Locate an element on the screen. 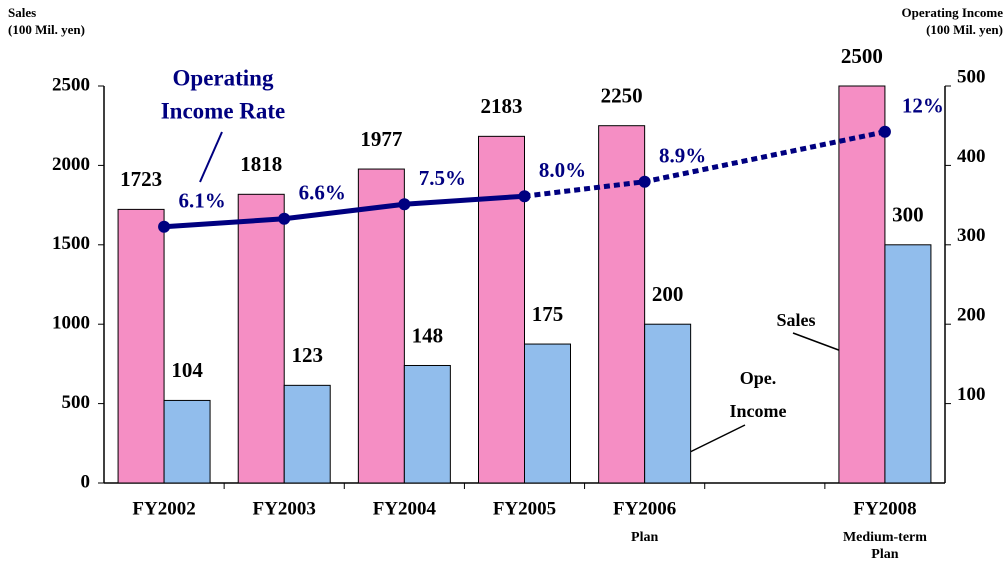 This screenshot has width=1007, height=567. rate-label: 12% is located at coordinates (923, 106).